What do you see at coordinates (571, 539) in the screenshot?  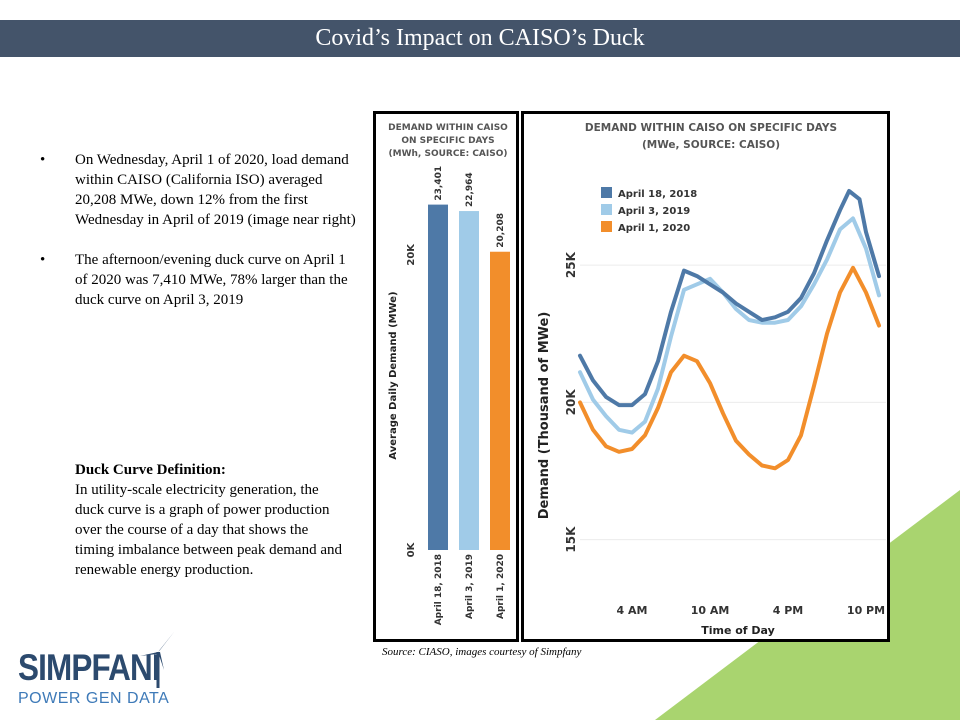 I see `line-y-tick-label: 15K` at bounding box center [571, 539].